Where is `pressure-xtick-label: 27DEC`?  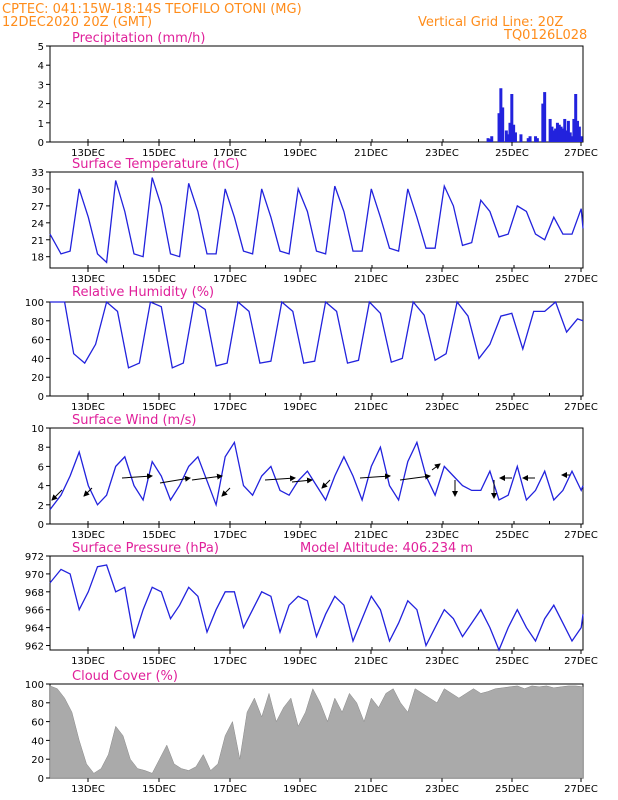 pressure-xtick-label: 27DEC is located at coordinates (581, 661).